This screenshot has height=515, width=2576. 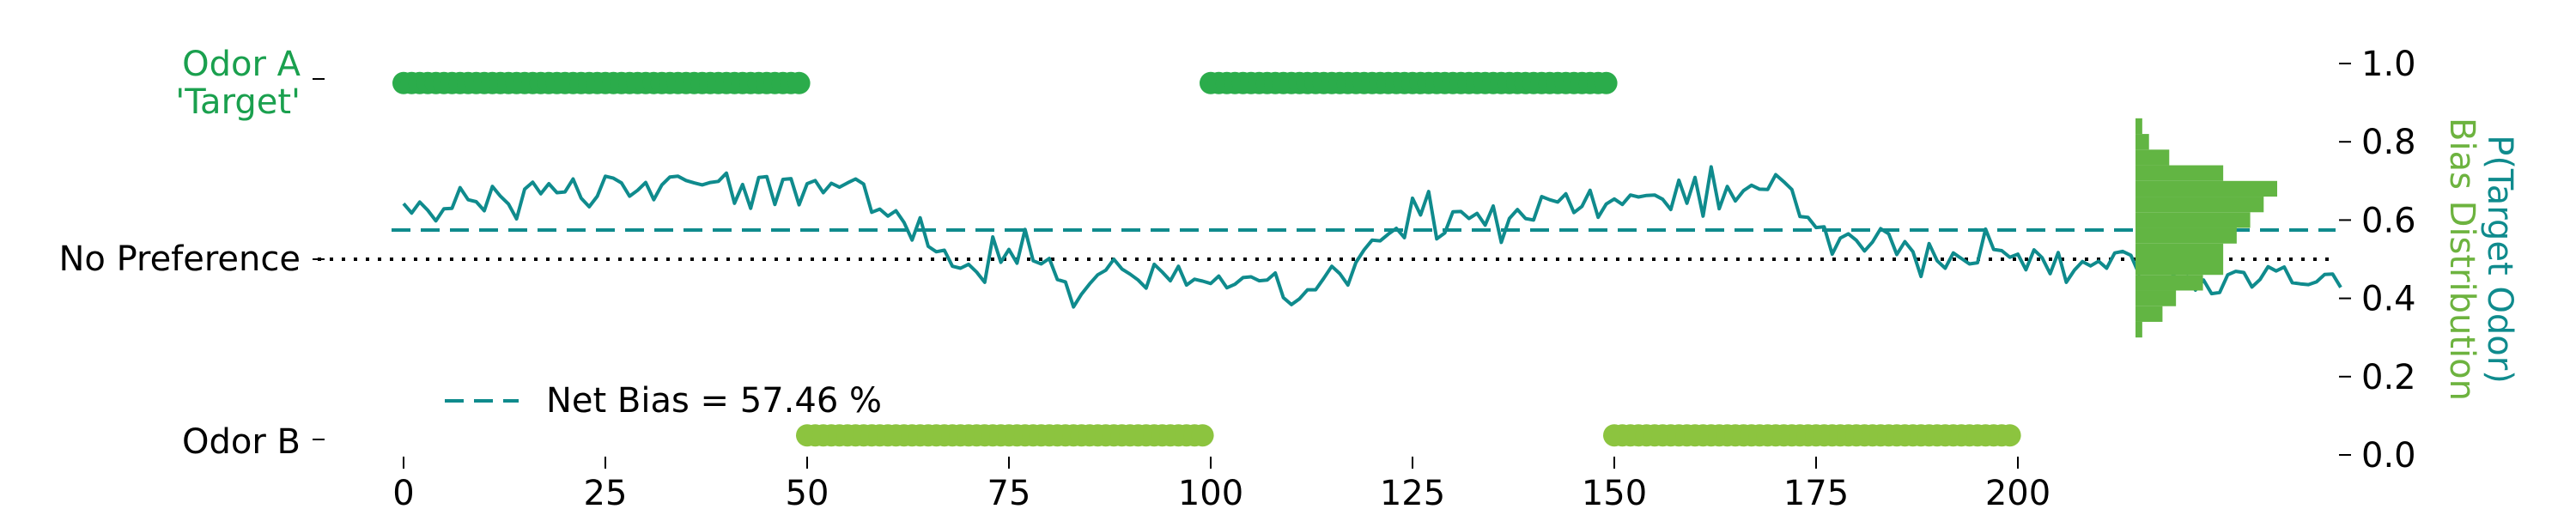 I want to click on x-tick-label-0: 0, so click(x=403, y=493).